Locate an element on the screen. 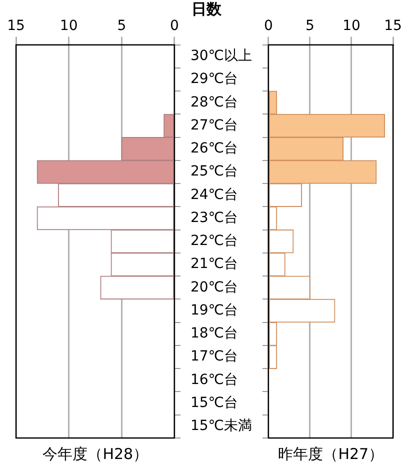 The image size is (413, 468). y-tick-label: 19℃台 is located at coordinates (214, 310).